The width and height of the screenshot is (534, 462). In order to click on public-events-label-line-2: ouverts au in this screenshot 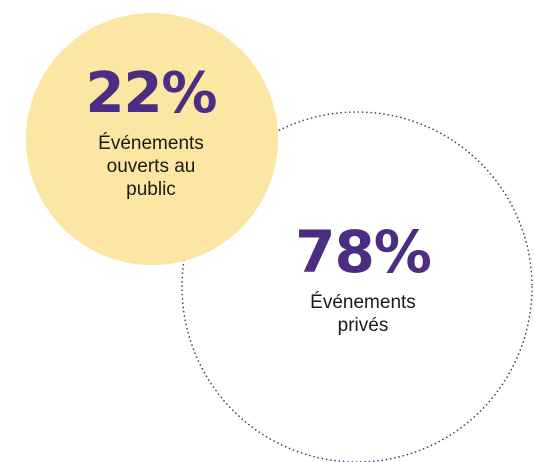, I will do `click(151, 166)`.